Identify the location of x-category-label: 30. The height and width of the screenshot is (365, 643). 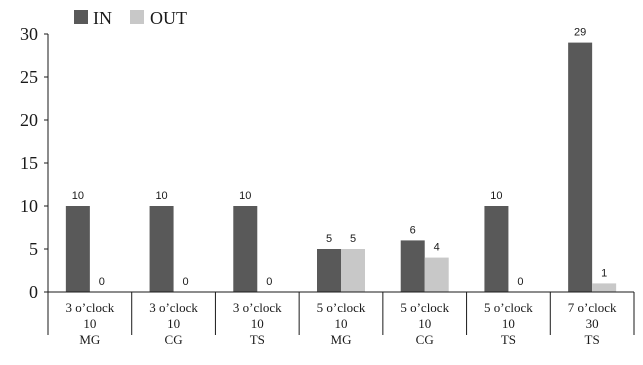
(592, 323).